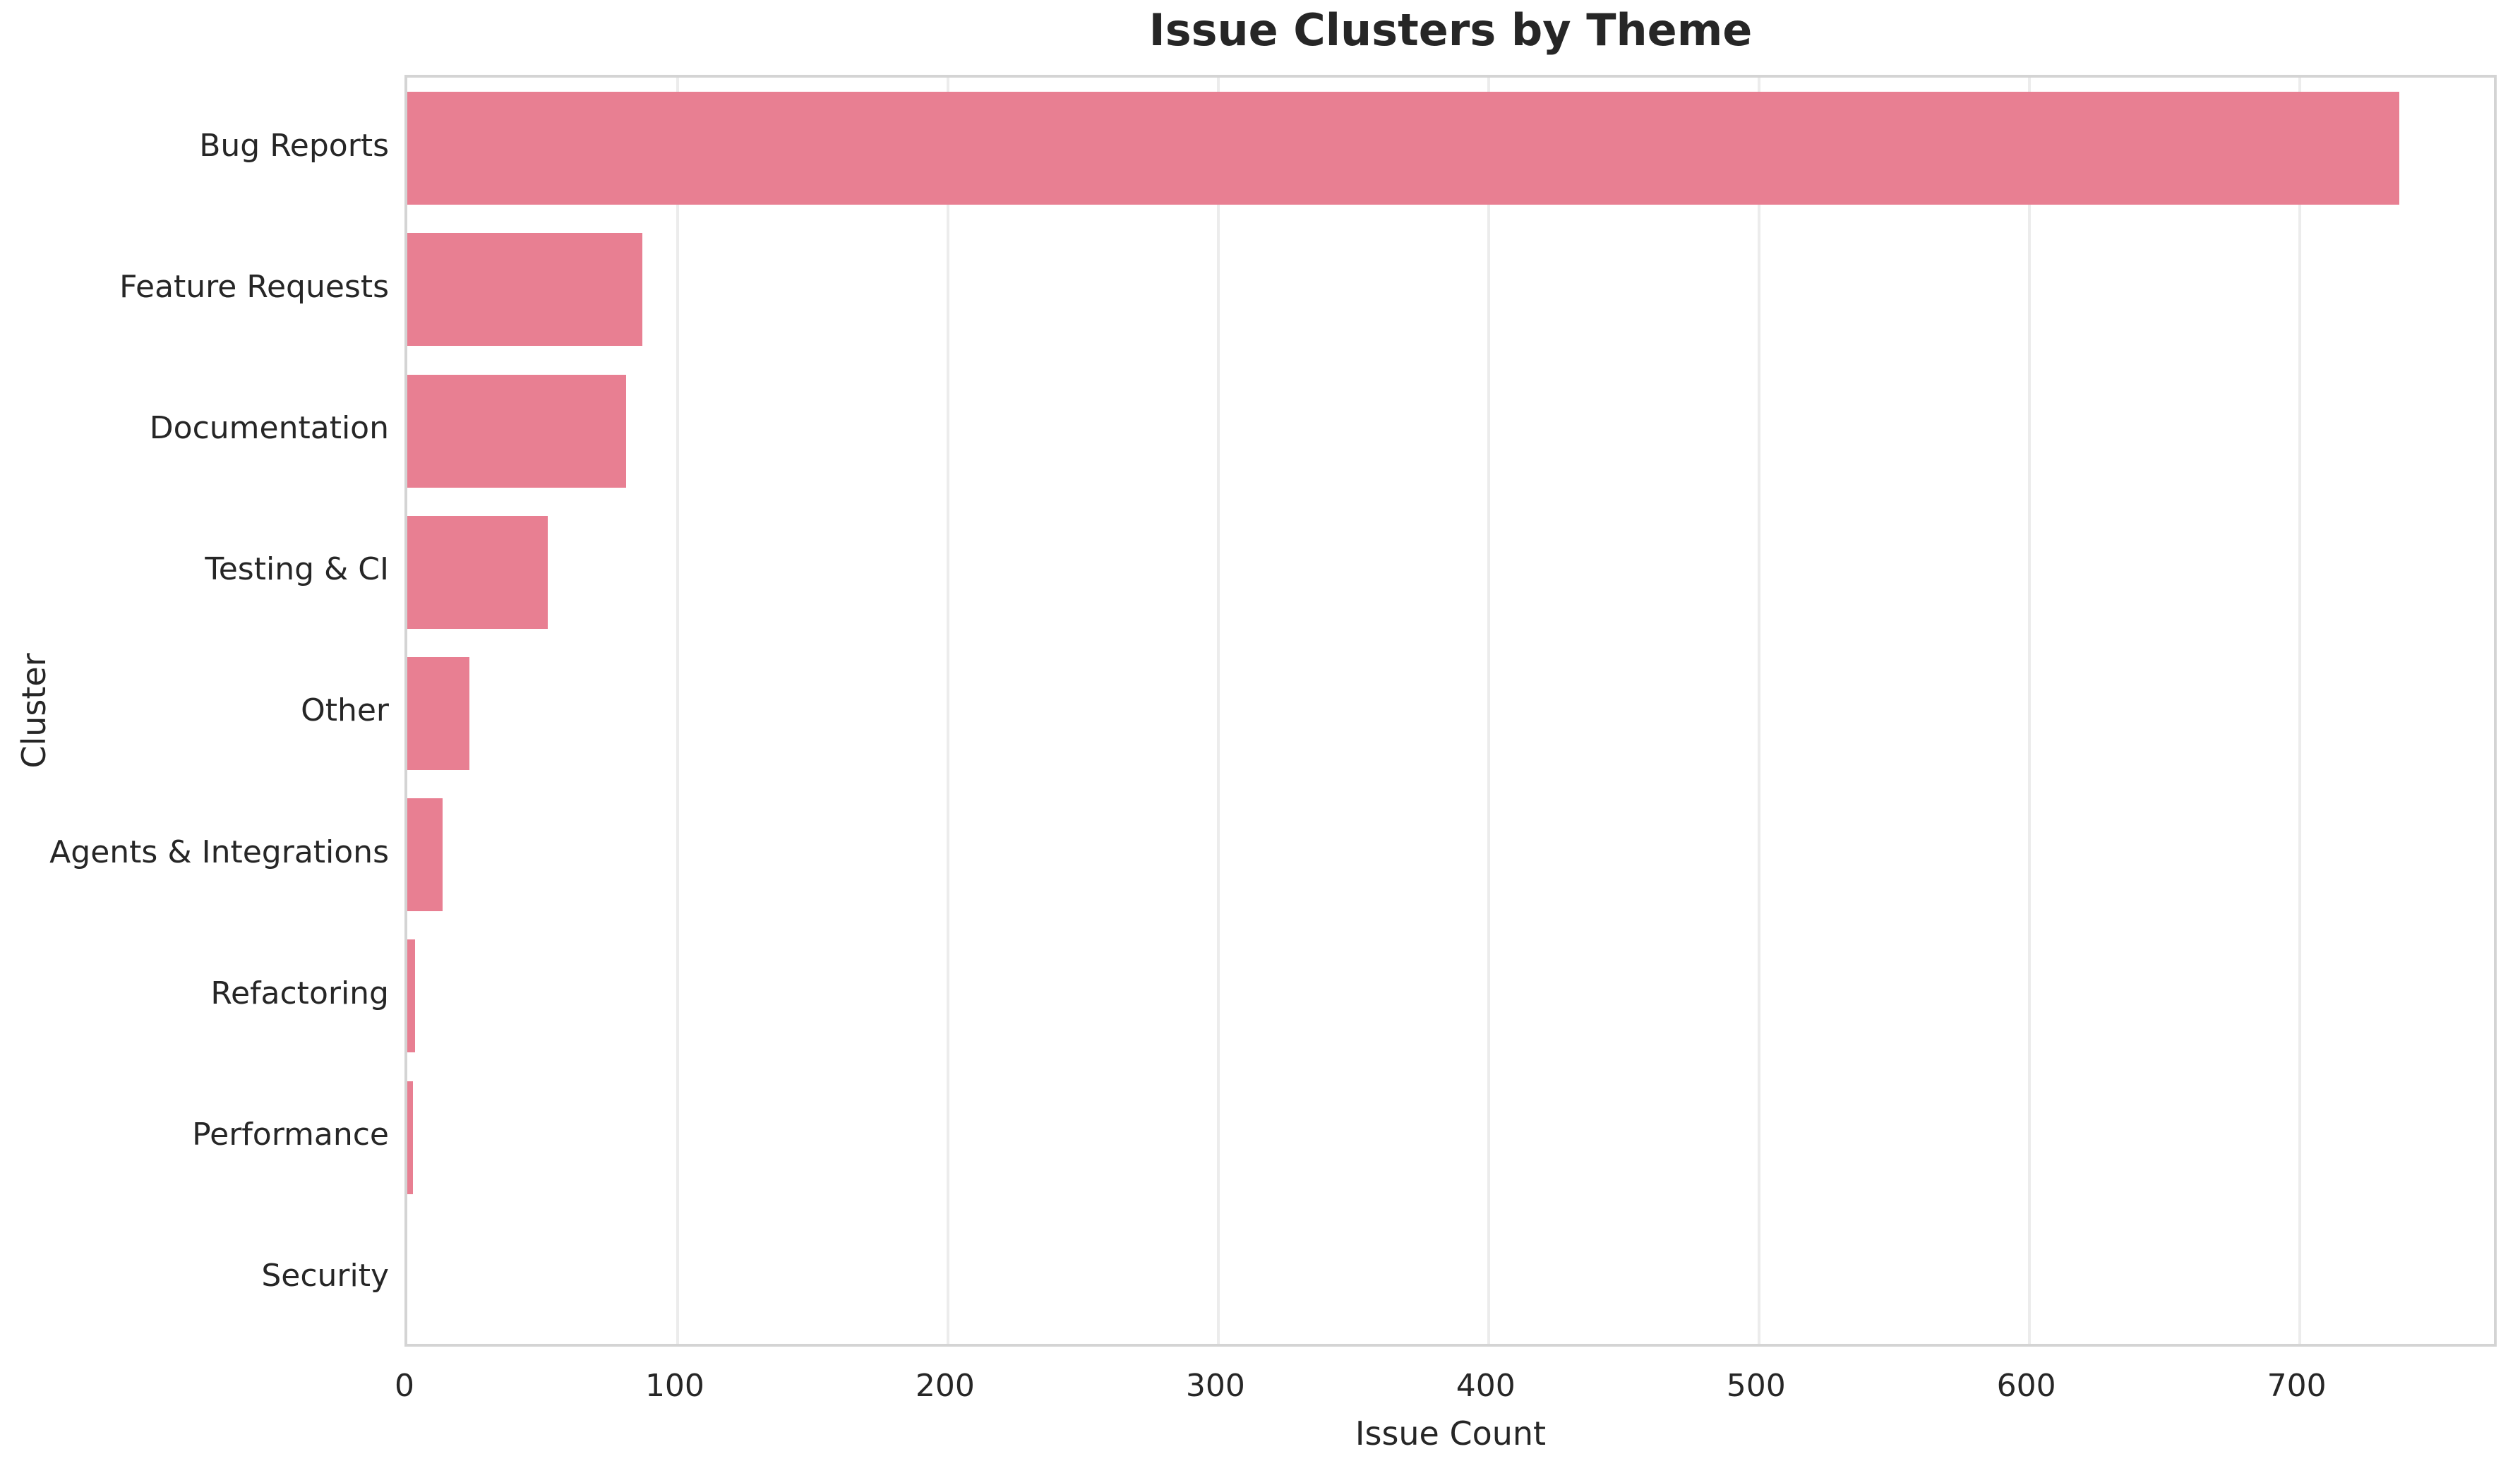 The height and width of the screenshot is (1461, 2520). Describe the element at coordinates (411, 995) in the screenshot. I see `bar-refactoring` at that location.